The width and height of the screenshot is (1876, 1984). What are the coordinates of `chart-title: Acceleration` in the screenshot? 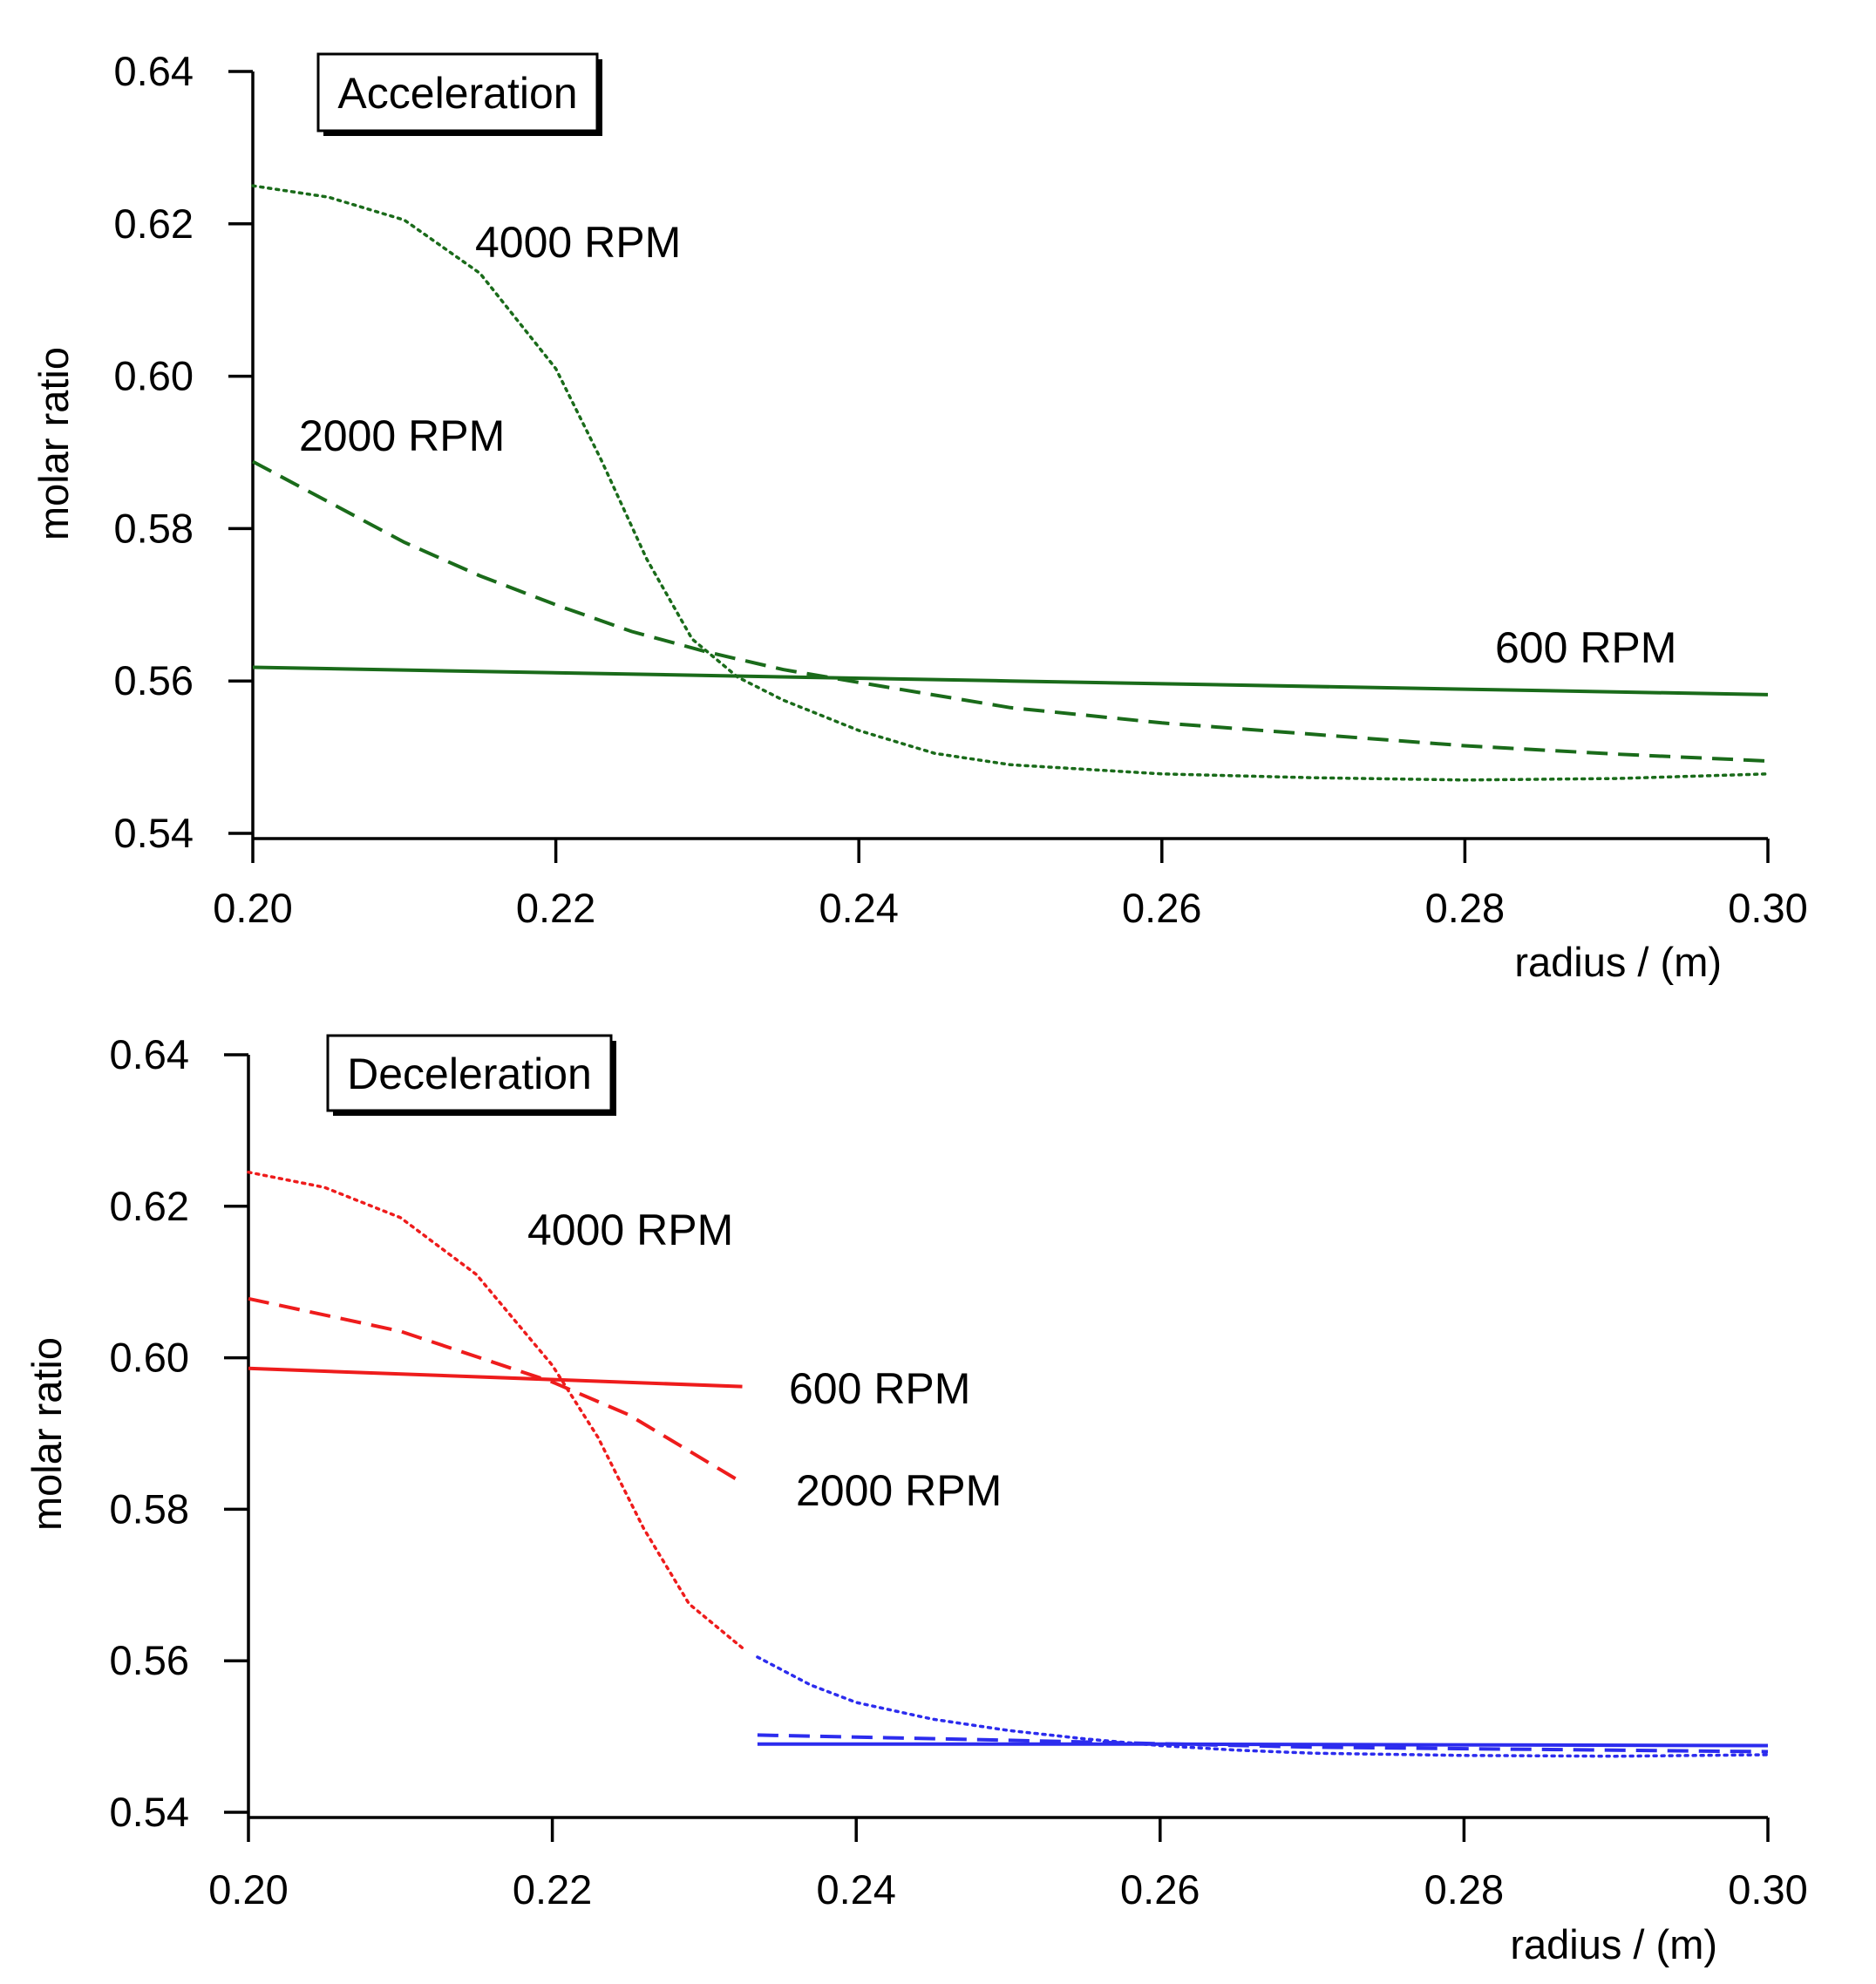 It's located at (457, 94).